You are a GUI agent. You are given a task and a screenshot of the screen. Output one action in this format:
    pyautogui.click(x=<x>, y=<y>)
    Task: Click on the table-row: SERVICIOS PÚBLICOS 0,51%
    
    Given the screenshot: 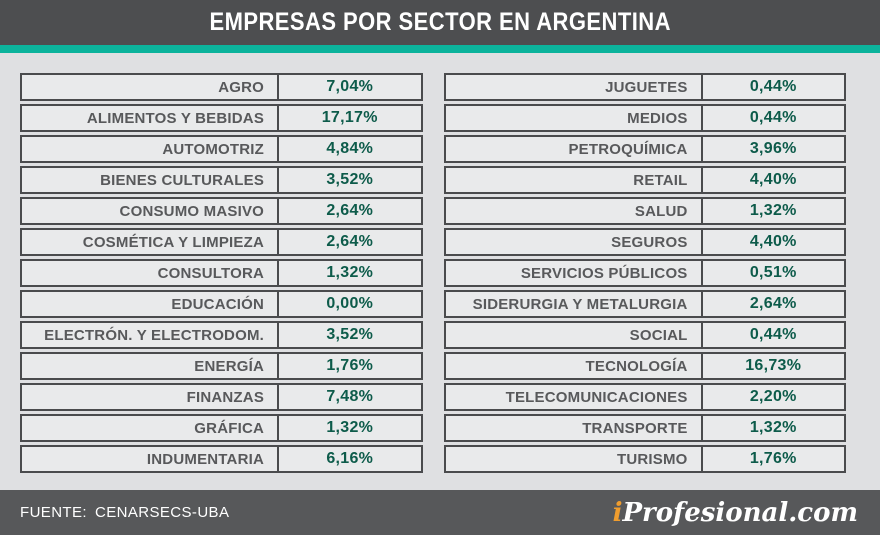 What is the action you would take?
    pyautogui.click(x=644, y=273)
    